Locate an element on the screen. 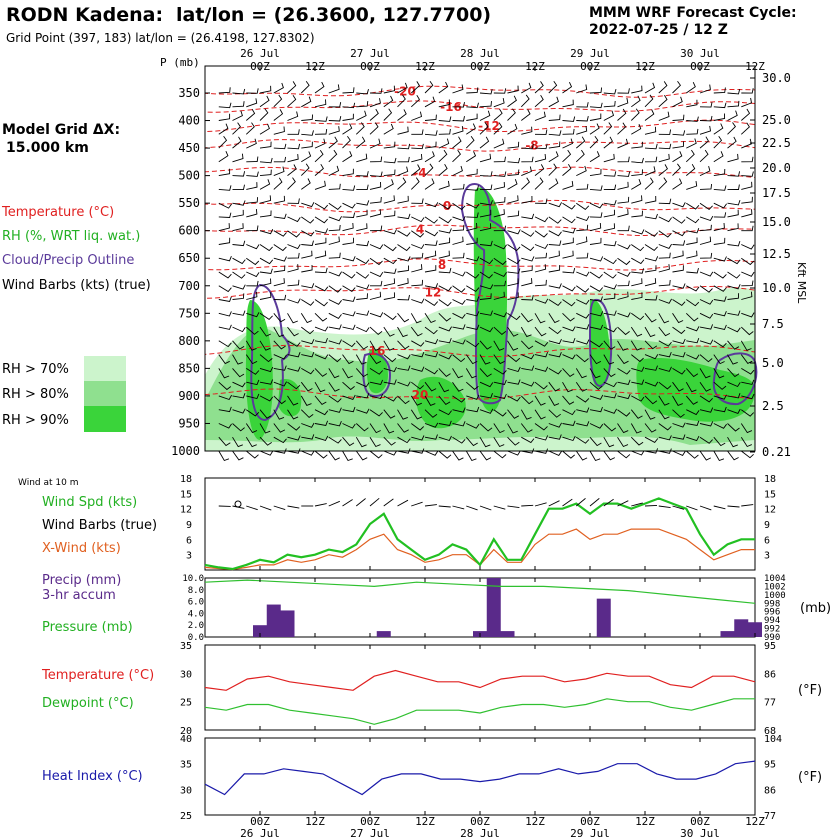 Image resolution: width=840 pixels, height=840 pixels. wind-tick-left: 6 is located at coordinates (189, 540).